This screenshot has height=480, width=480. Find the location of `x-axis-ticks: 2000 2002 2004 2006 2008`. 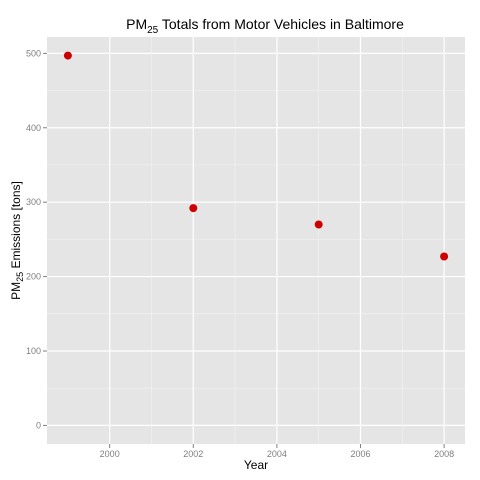

x-axis-ticks: 2000 2002 2004 2006 2008 is located at coordinates (277, 451).